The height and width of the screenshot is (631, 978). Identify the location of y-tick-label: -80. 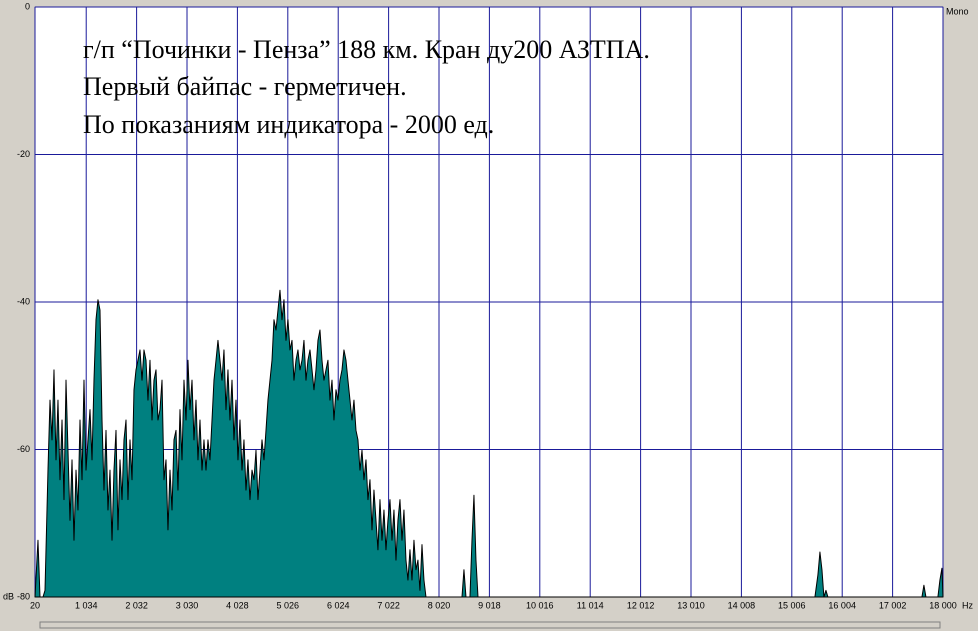
(23, 596).